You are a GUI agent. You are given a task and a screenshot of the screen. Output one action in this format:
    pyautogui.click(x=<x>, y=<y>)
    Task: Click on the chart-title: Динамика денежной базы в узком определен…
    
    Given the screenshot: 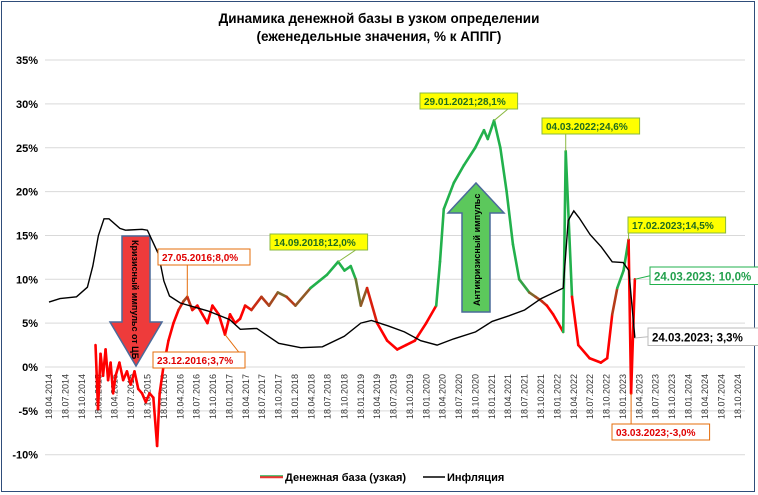 What is the action you would take?
    pyautogui.click(x=379, y=18)
    